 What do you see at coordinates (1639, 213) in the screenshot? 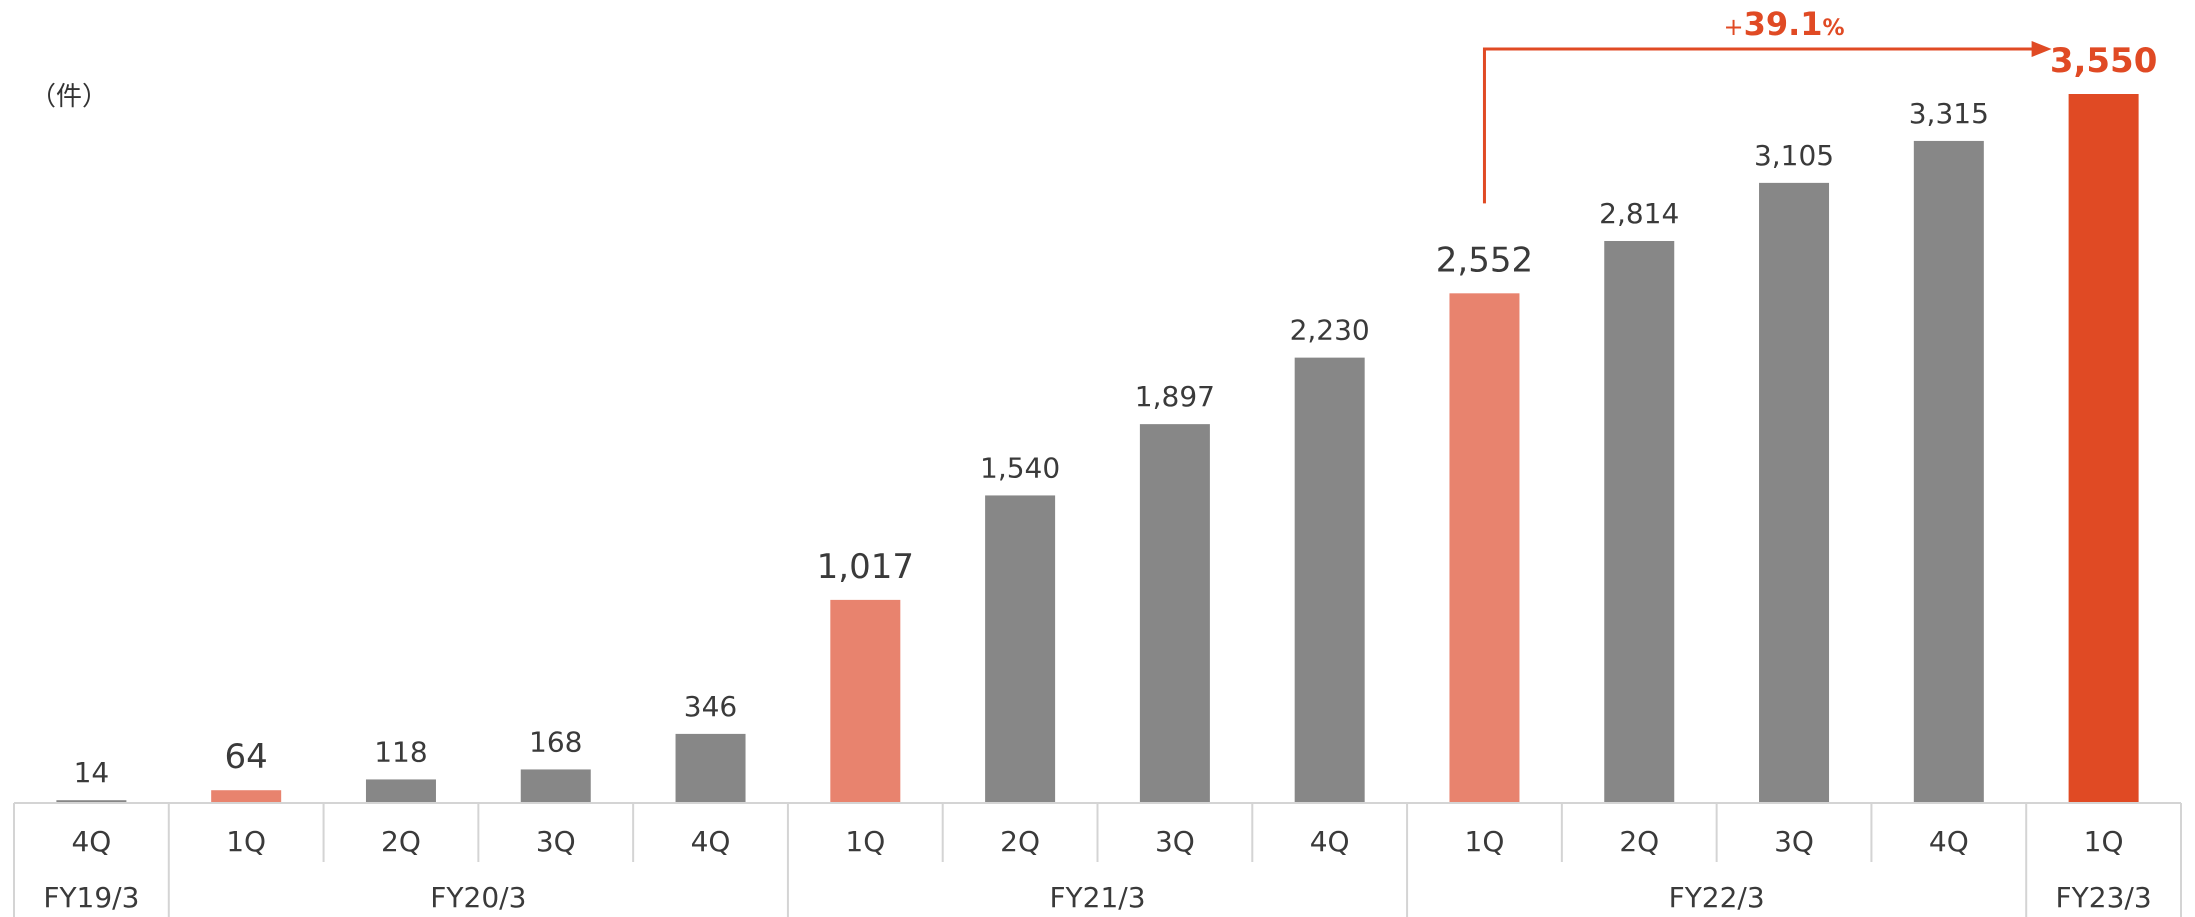
I see `value-label-11: 2,814` at bounding box center [1639, 213].